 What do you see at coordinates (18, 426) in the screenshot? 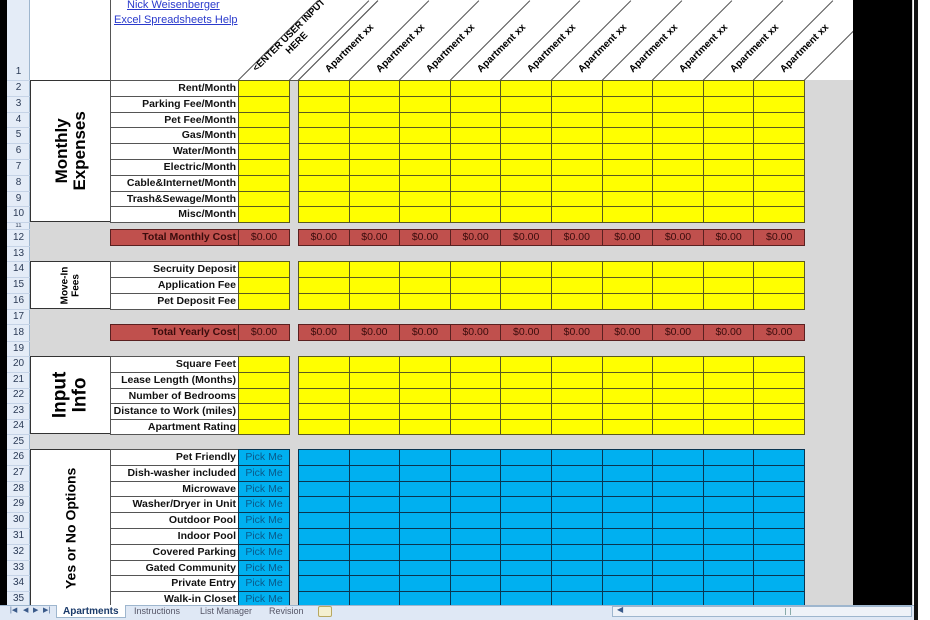
I see `row-number: 24` at bounding box center [18, 426].